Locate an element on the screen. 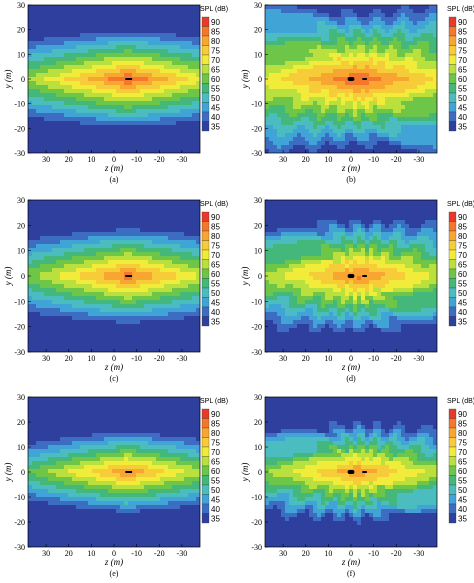 Image resolution: width=474 pixels, height=583 pixels. contour-field is located at coordinates (351, 472).